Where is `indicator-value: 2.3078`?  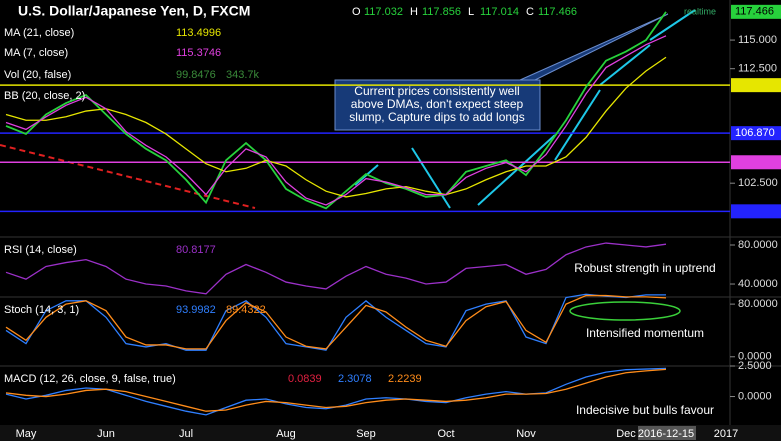 indicator-value: 2.3078 is located at coordinates (355, 379).